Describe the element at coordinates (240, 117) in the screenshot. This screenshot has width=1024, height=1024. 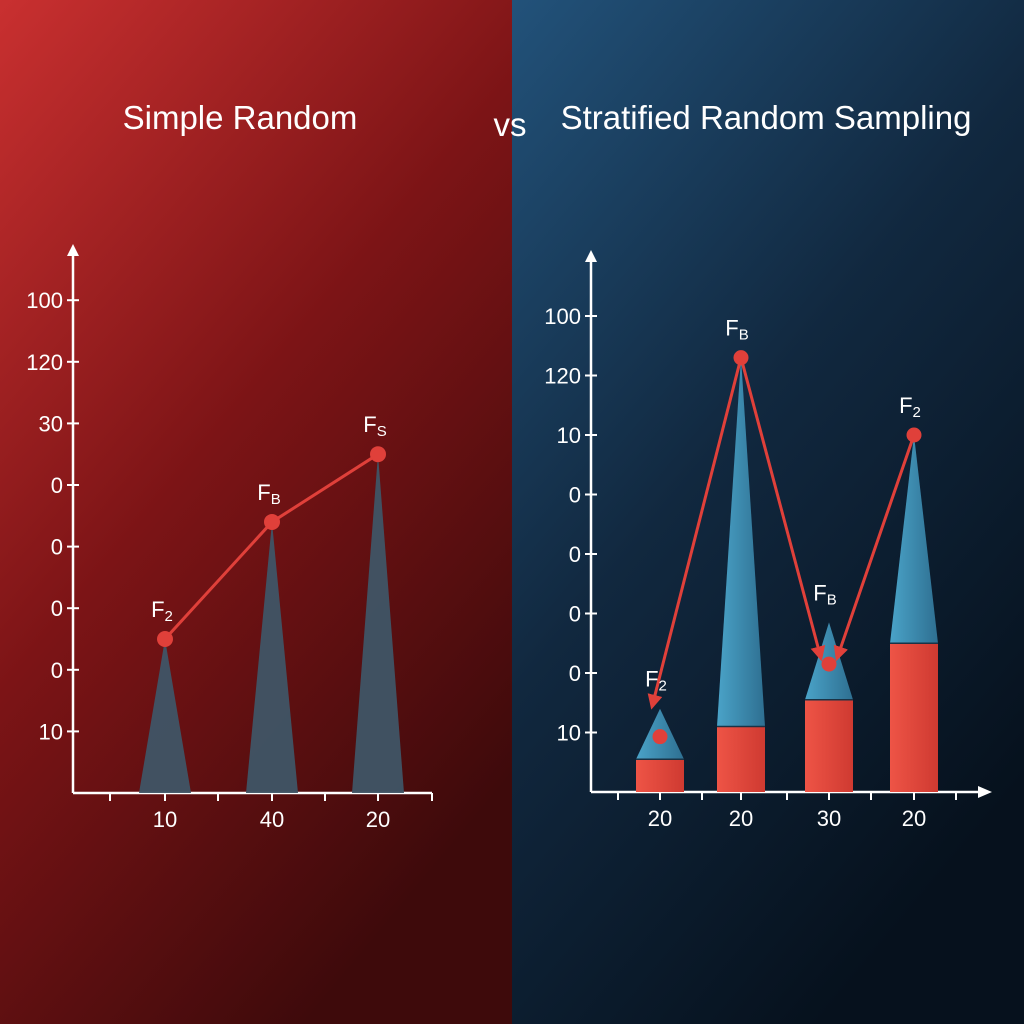
I see `left-title: Simple Random` at that location.